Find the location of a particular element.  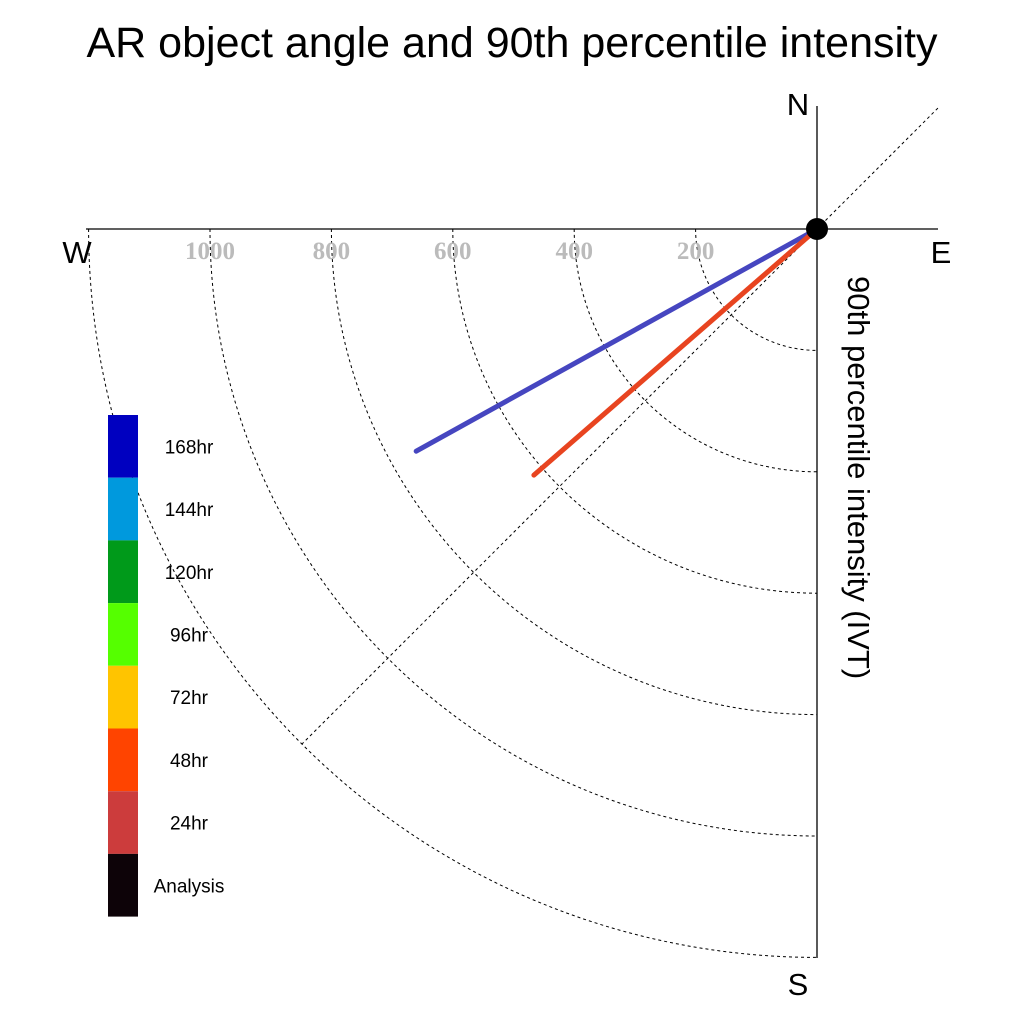

compass-east-label: E is located at coordinates (941, 252).